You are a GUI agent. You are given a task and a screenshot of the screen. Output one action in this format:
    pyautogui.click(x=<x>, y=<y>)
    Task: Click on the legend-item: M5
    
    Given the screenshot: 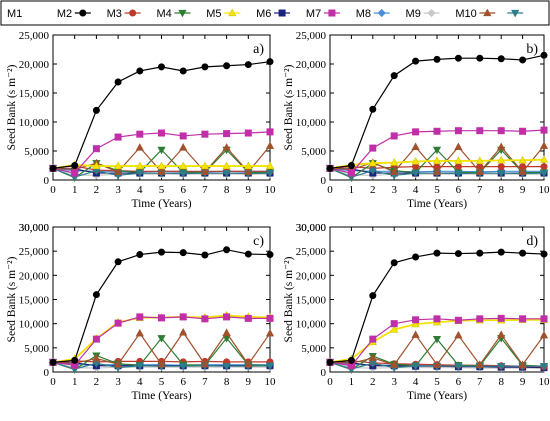 What is the action you would take?
    pyautogui.click(x=223, y=14)
    